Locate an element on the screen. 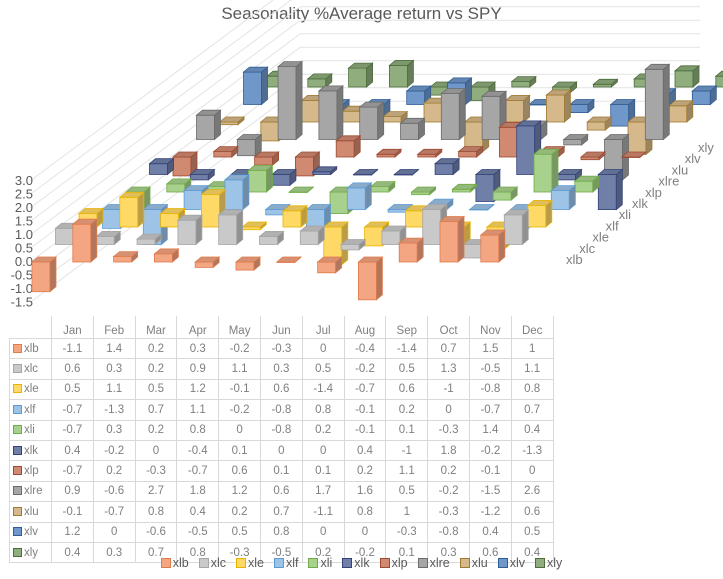  bar-xlb-oct is located at coordinates (411, 250).